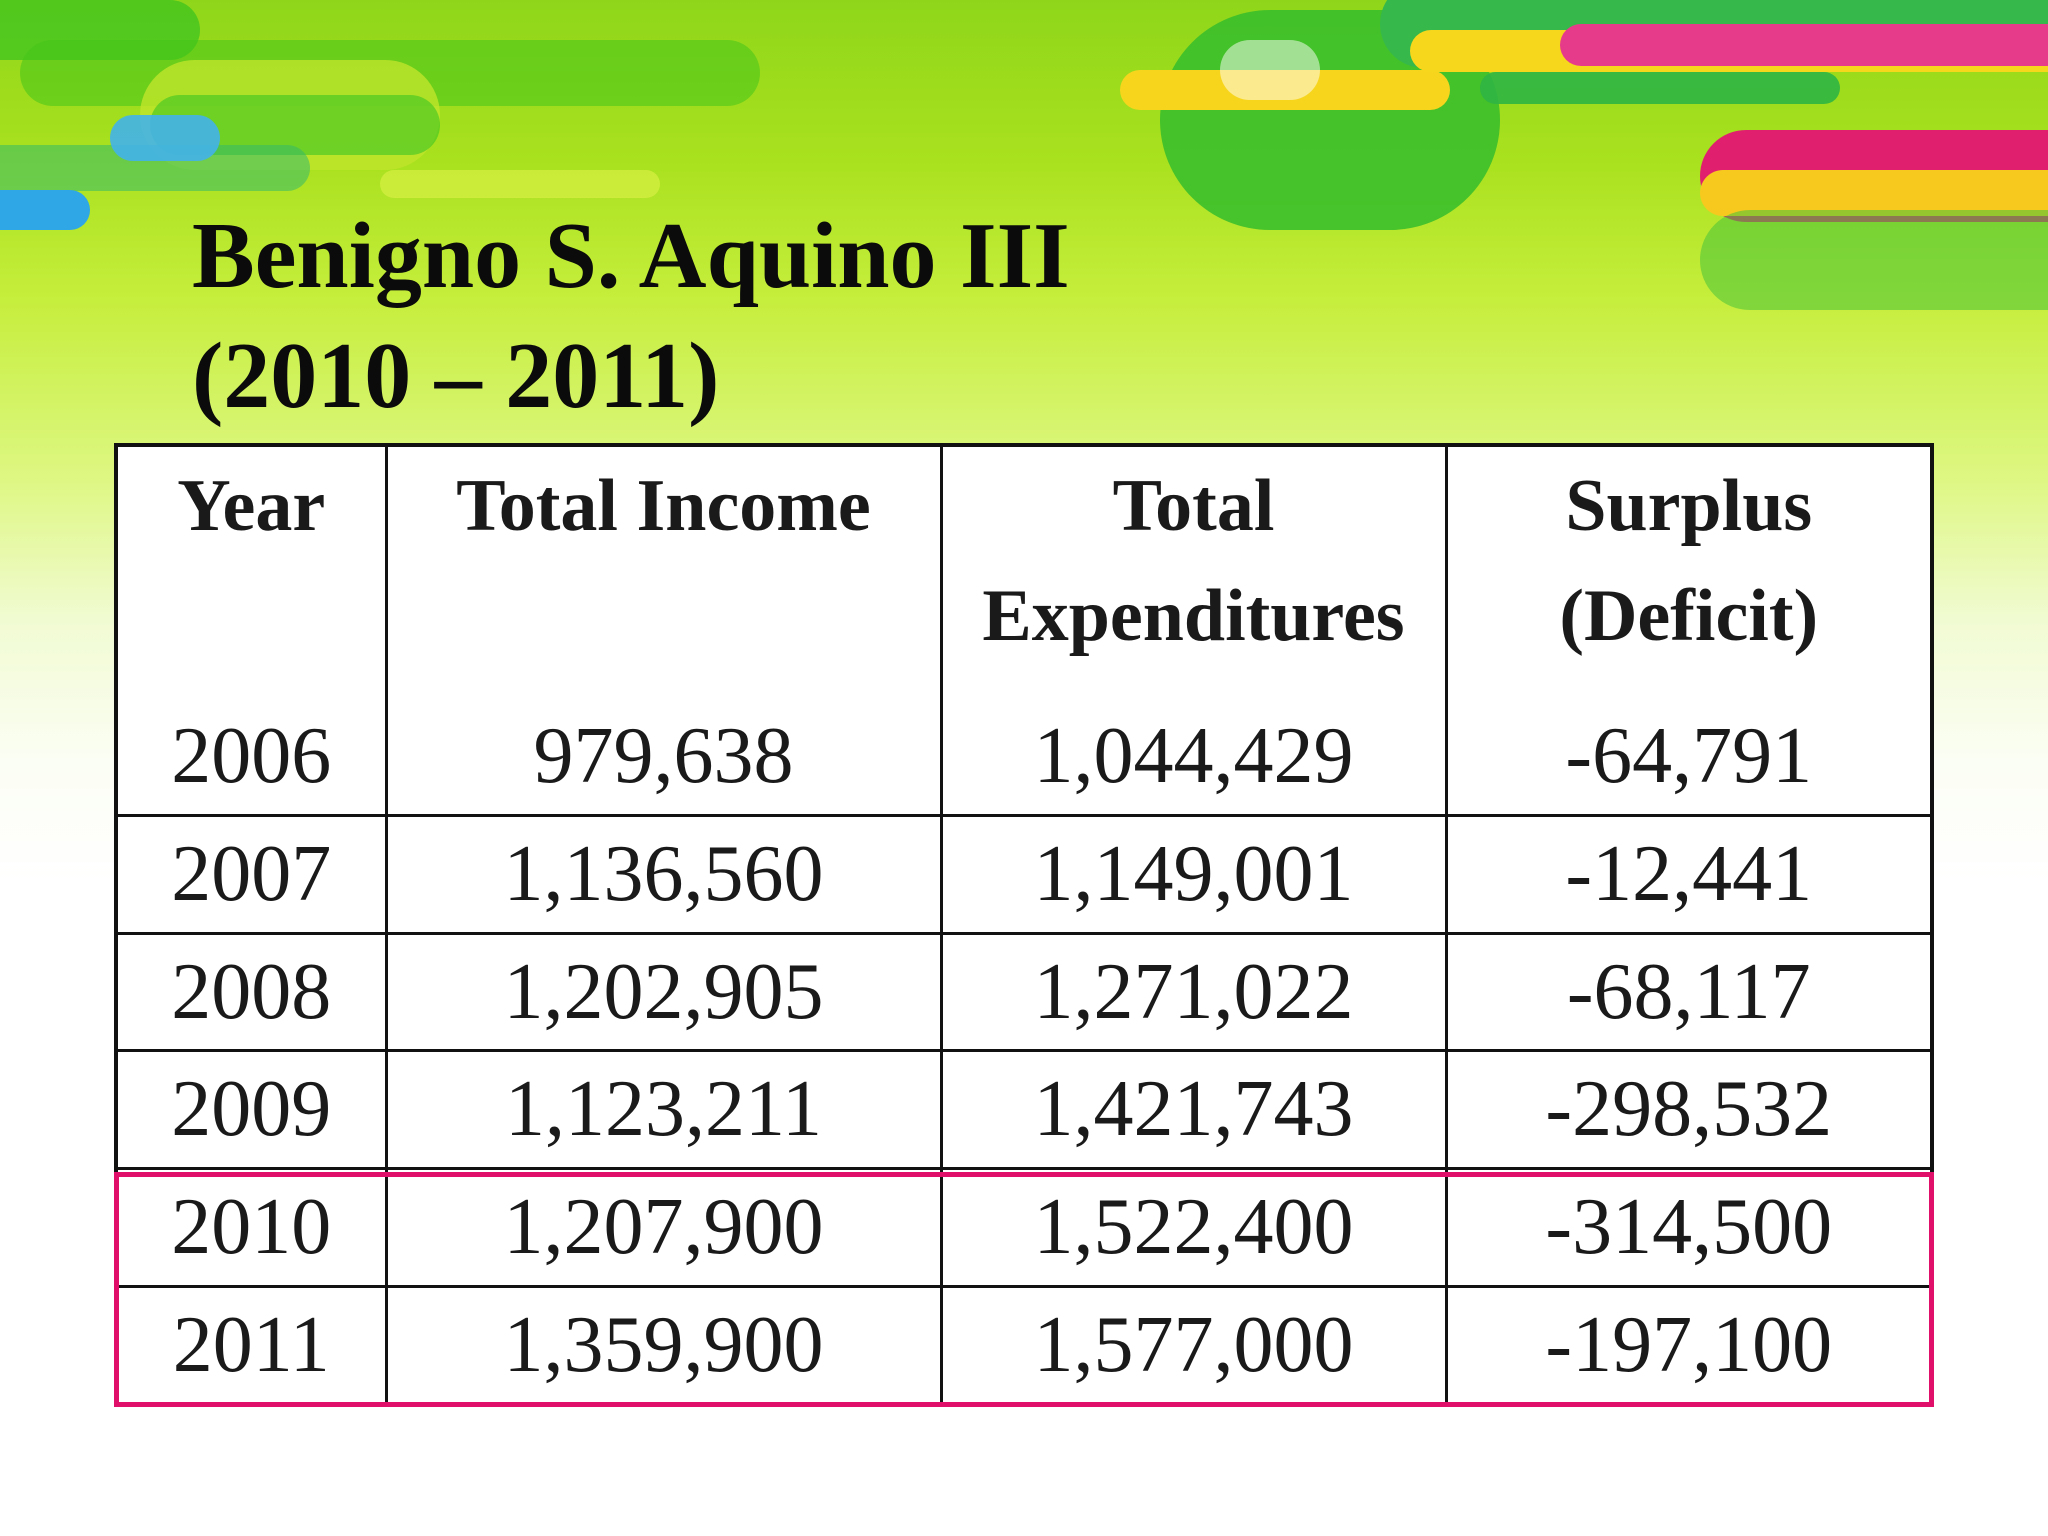 The width and height of the screenshot is (2048, 1536). I want to click on table-row-highlighted: 2010 1,207,900 1,522,400 -314,500, so click(1024, 1228).